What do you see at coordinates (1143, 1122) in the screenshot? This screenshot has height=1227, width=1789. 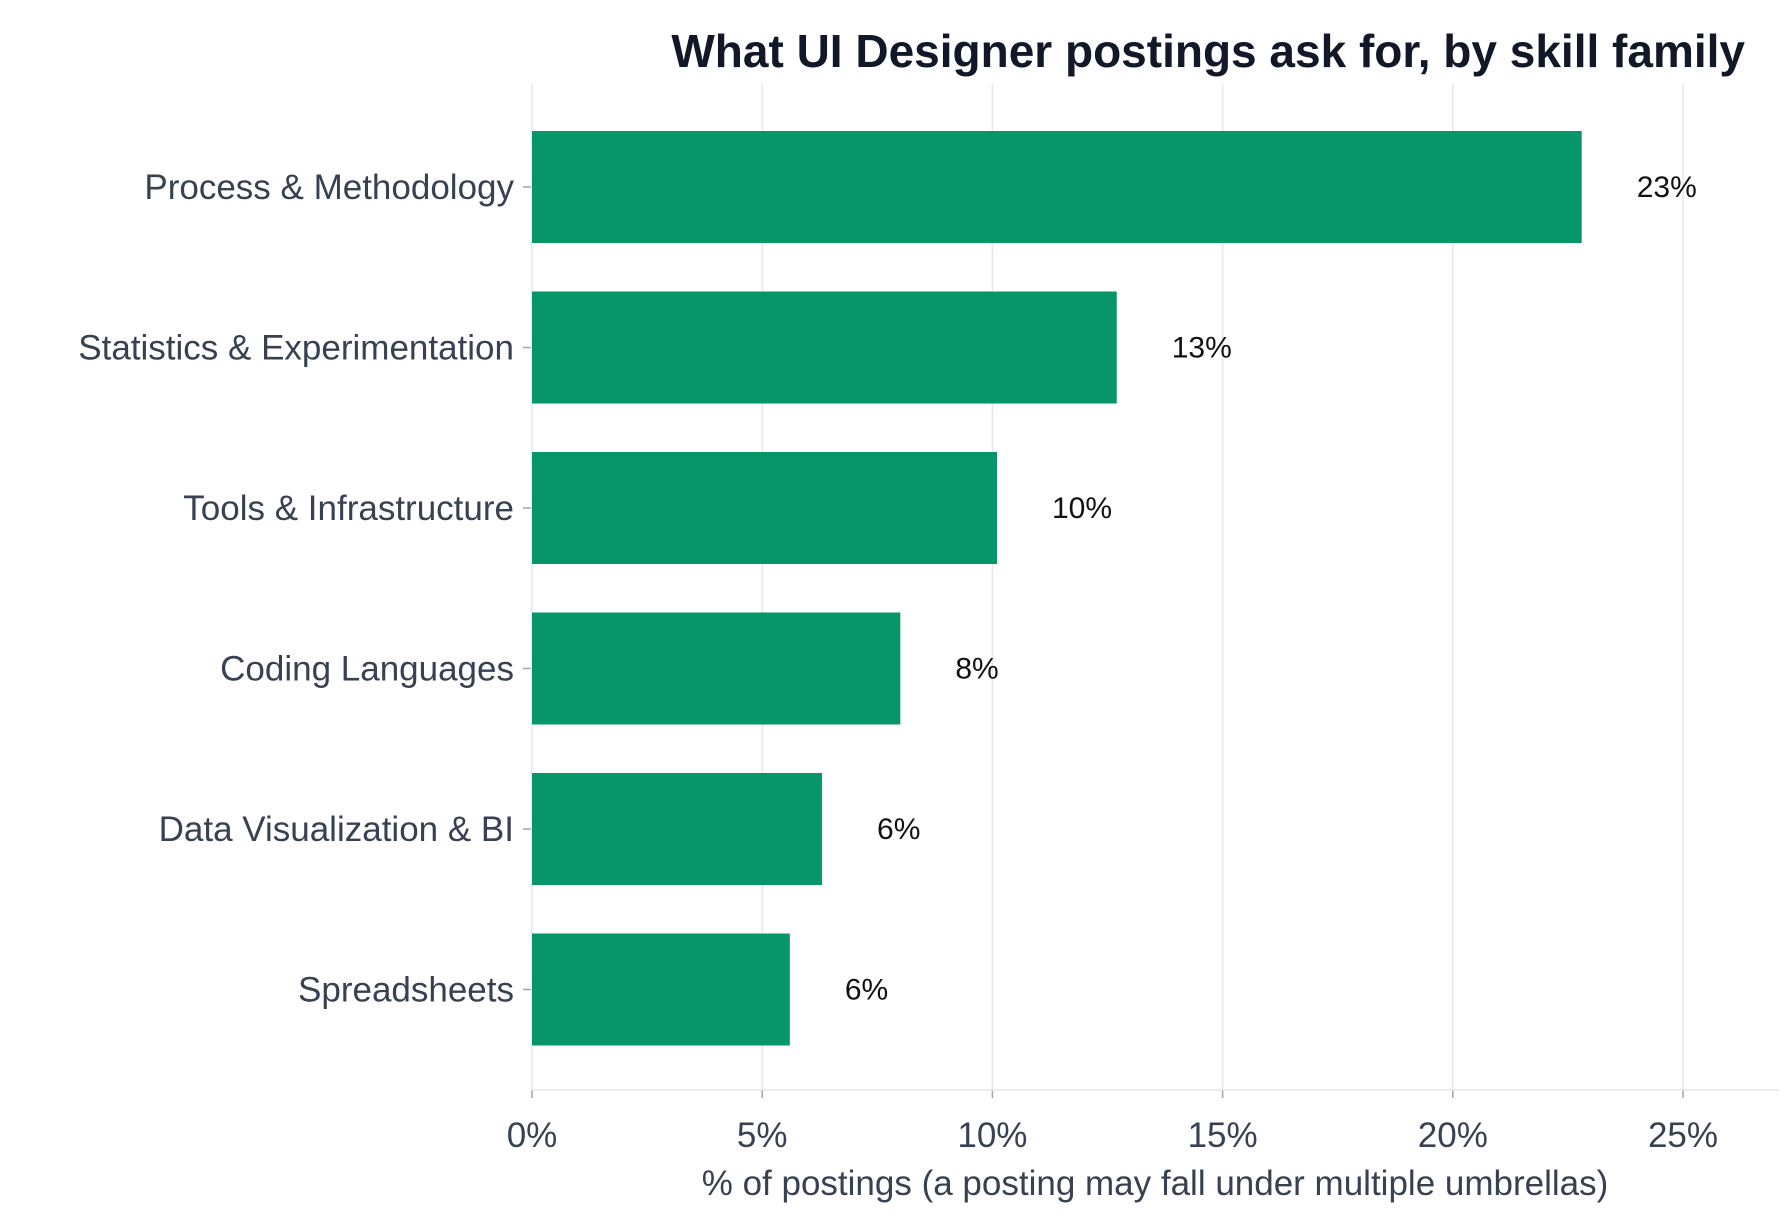 I see `x-axis-ticks: 0% 5% 10% 15% 20% 25%` at bounding box center [1143, 1122].